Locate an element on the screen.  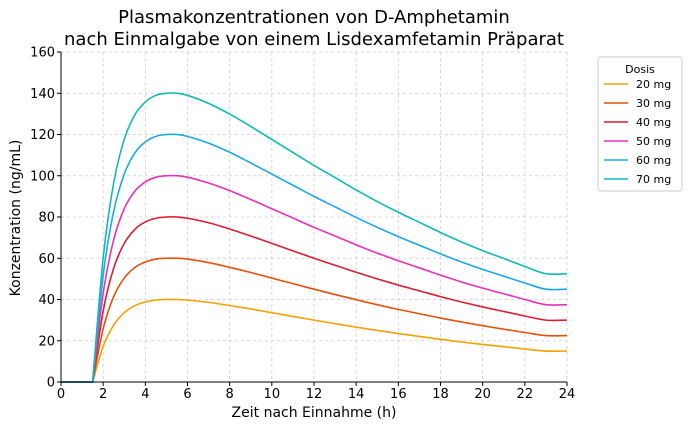
y-tick-label: 20 is located at coordinates (46, 341).